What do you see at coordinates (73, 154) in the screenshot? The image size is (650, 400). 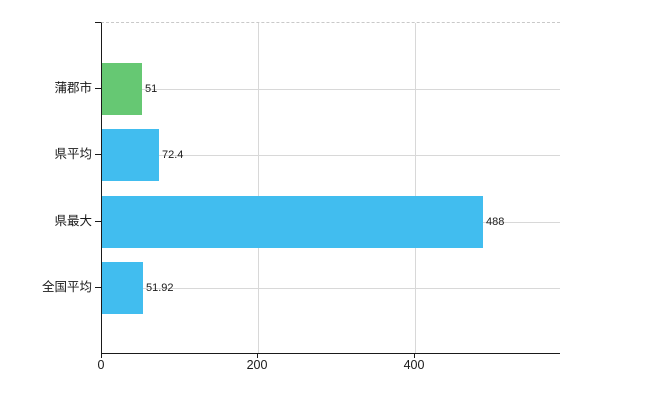 I see `category-label: 県平均` at bounding box center [73, 154].